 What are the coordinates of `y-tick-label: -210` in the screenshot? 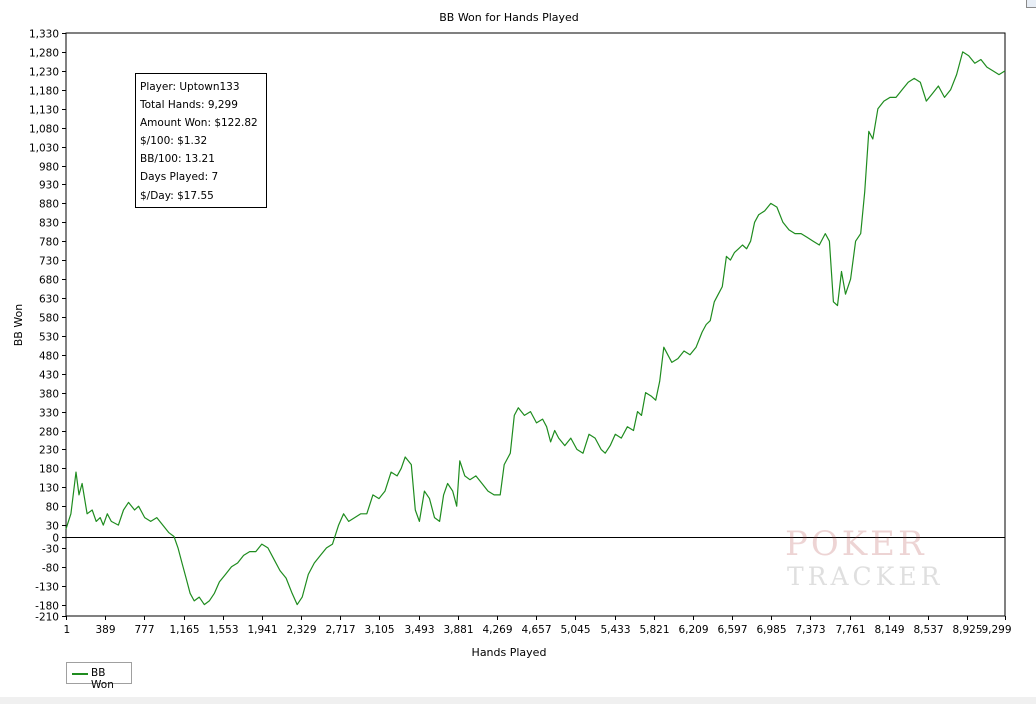 It's located at (47, 618).